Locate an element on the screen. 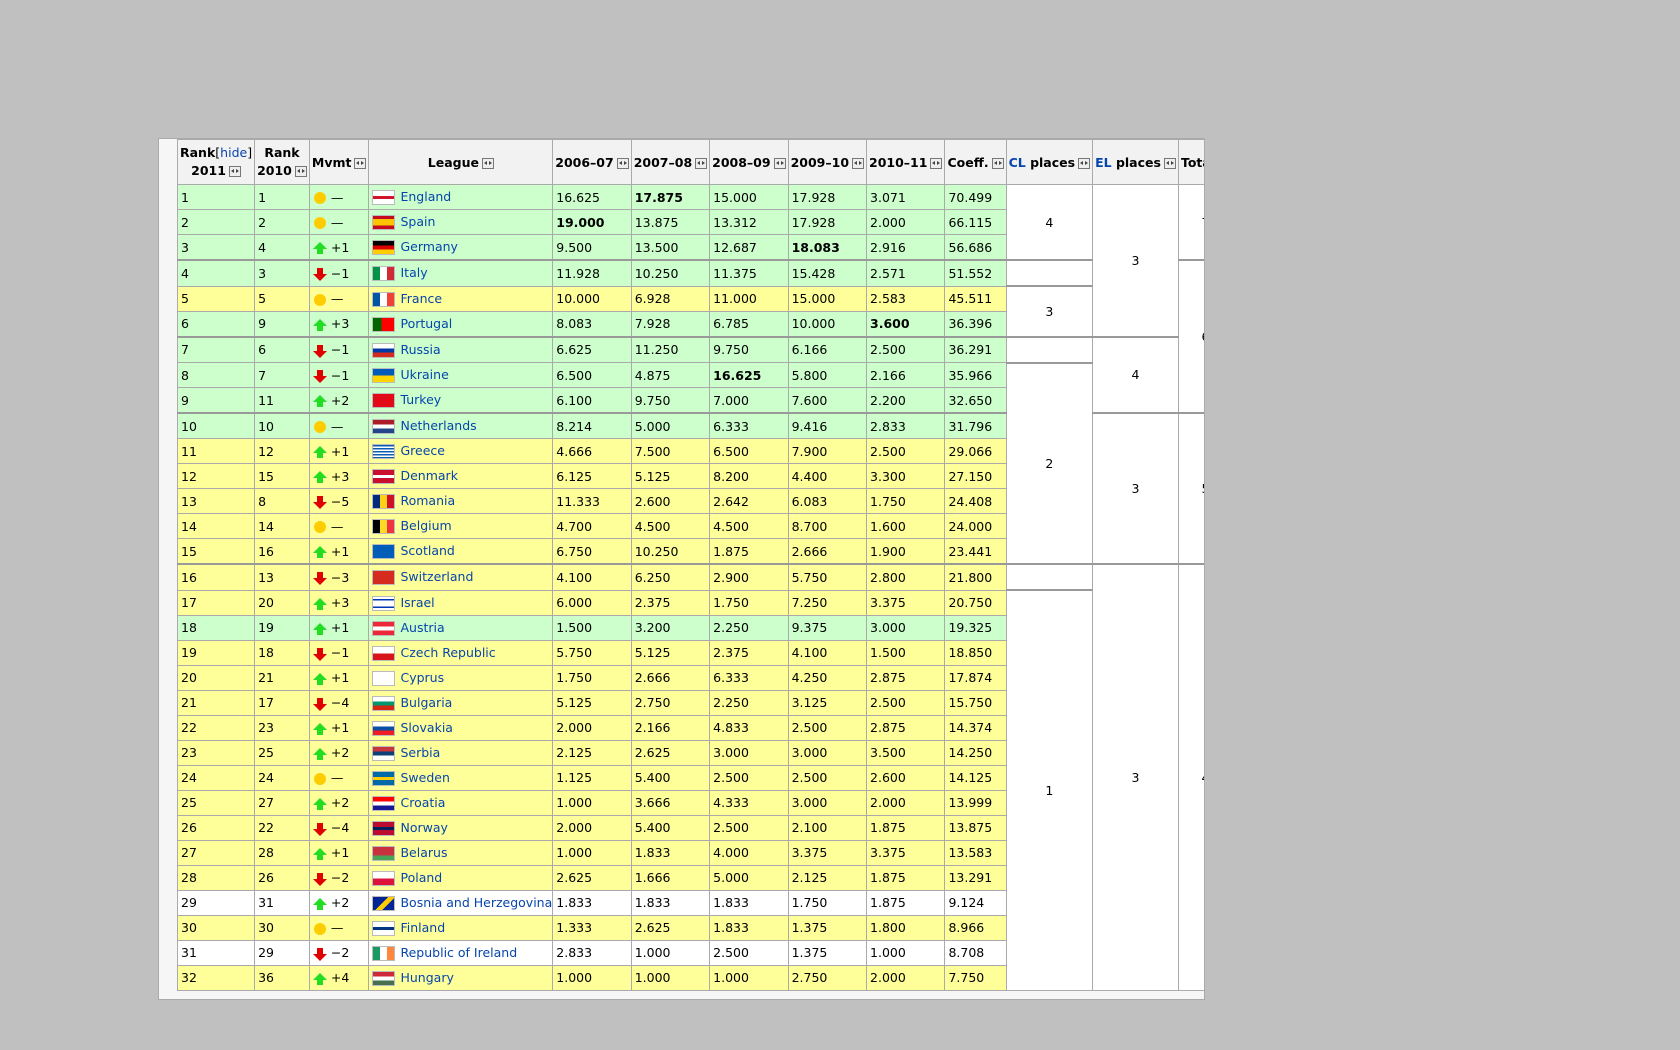 This screenshot has width=1680, height=1050. season-value-cell: 3.666 is located at coordinates (670, 802).